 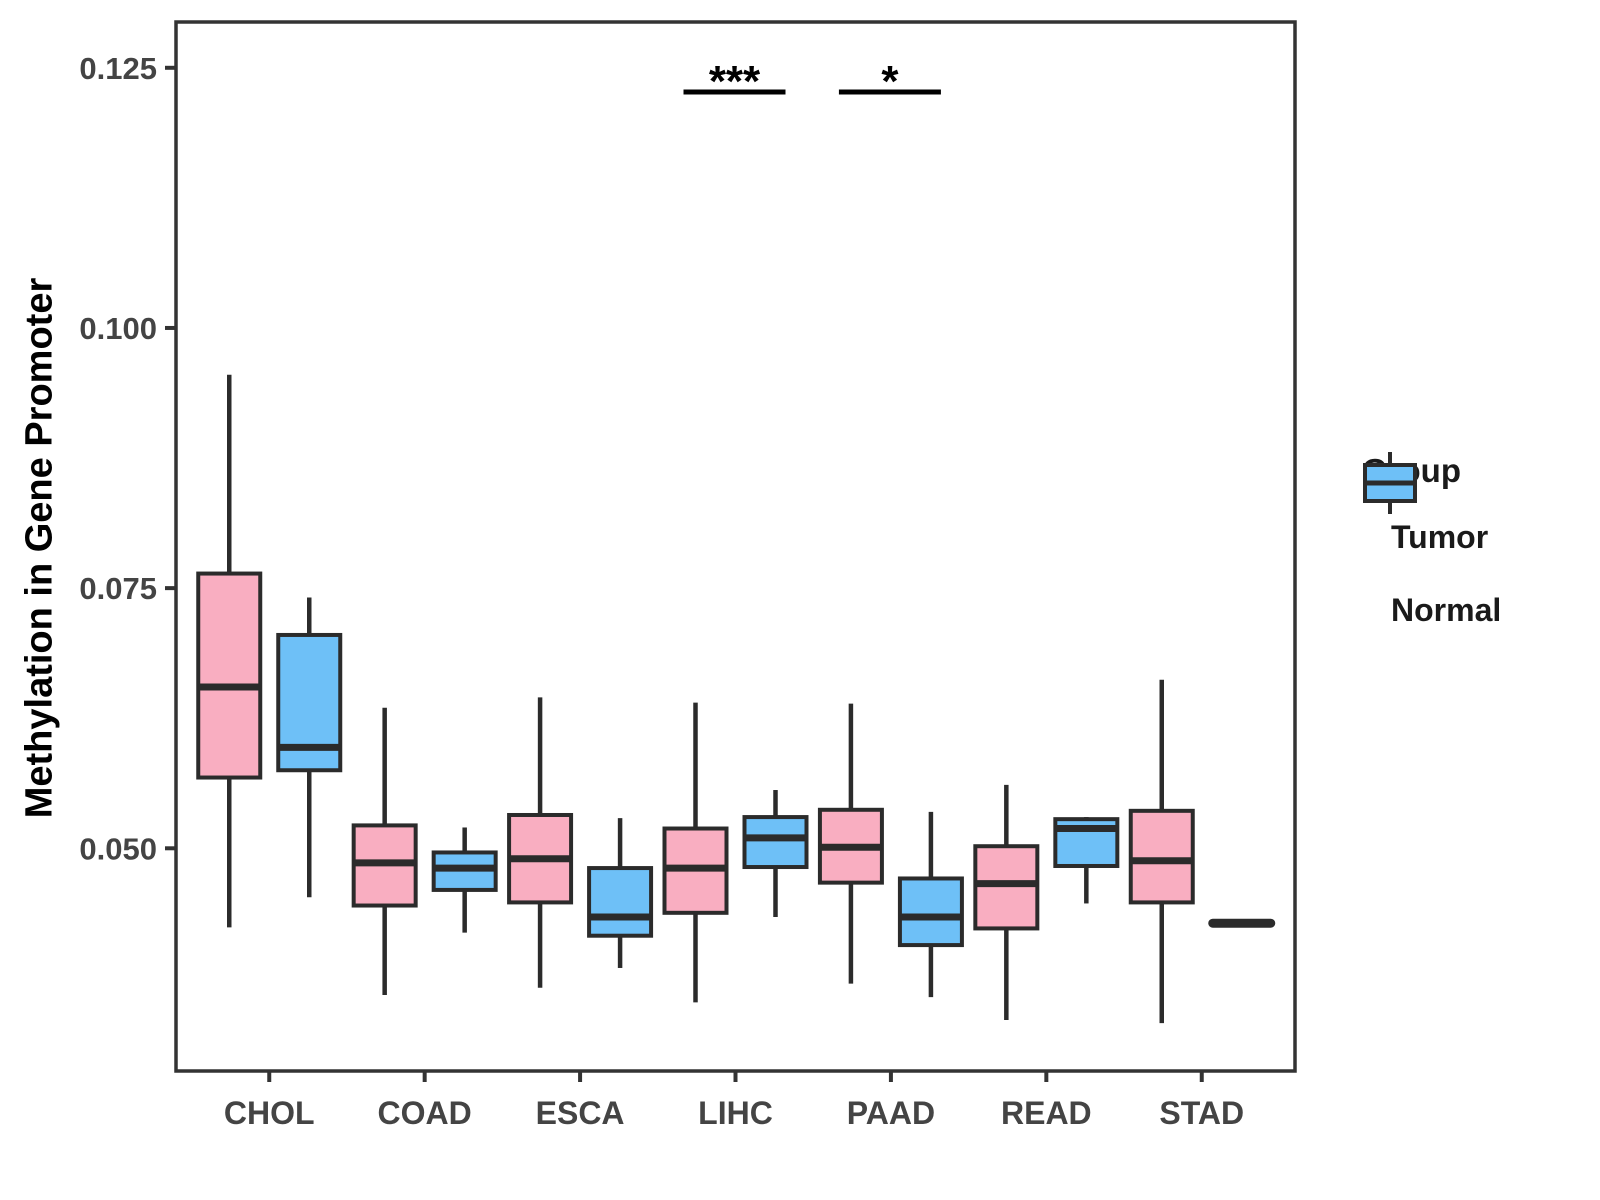 I want to click on boxplot-esca-tumor, so click(x=540, y=842).